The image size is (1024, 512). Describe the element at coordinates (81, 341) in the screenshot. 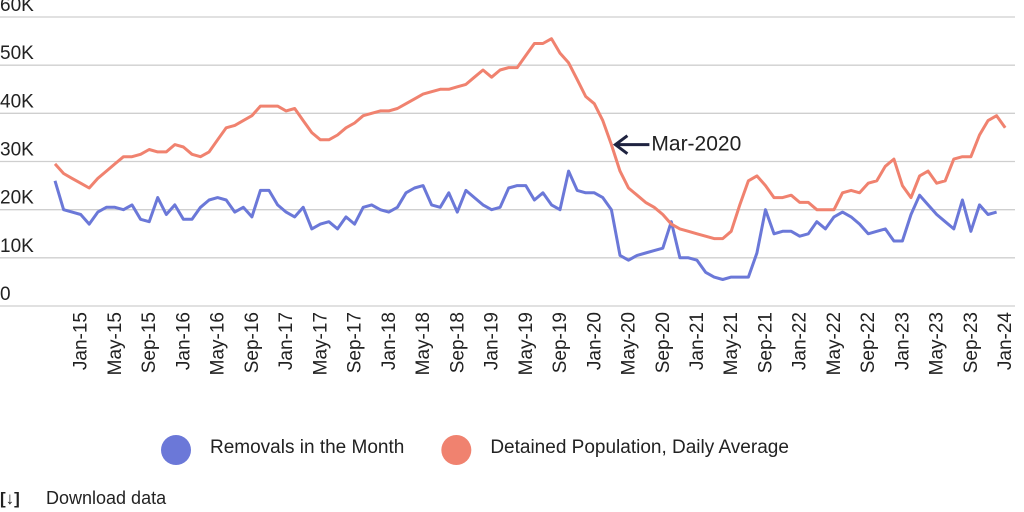

I see `x-tick-label: Jan-15` at that location.